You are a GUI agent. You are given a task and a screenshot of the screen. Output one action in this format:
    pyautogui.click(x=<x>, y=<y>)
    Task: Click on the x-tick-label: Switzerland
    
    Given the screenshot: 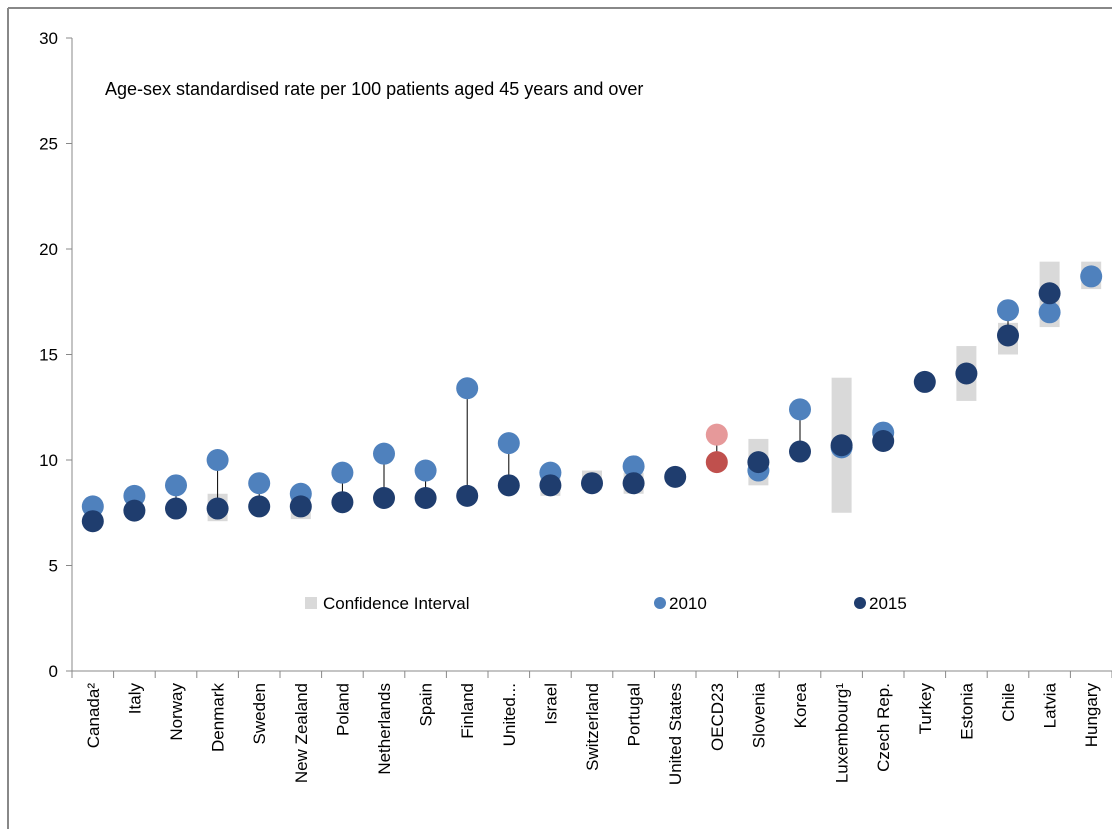 What is the action you would take?
    pyautogui.click(x=592, y=727)
    